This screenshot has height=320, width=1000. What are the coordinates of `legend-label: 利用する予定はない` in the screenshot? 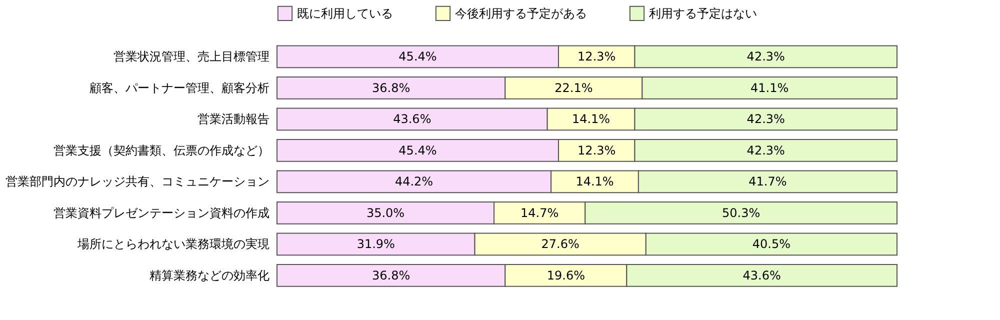 It's located at (703, 13).